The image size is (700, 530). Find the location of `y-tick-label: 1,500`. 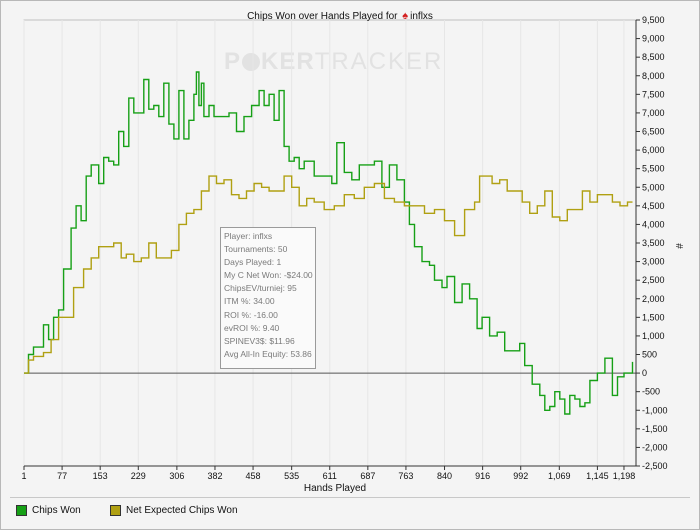

y-tick-label: 1,500 is located at coordinates (653, 317).